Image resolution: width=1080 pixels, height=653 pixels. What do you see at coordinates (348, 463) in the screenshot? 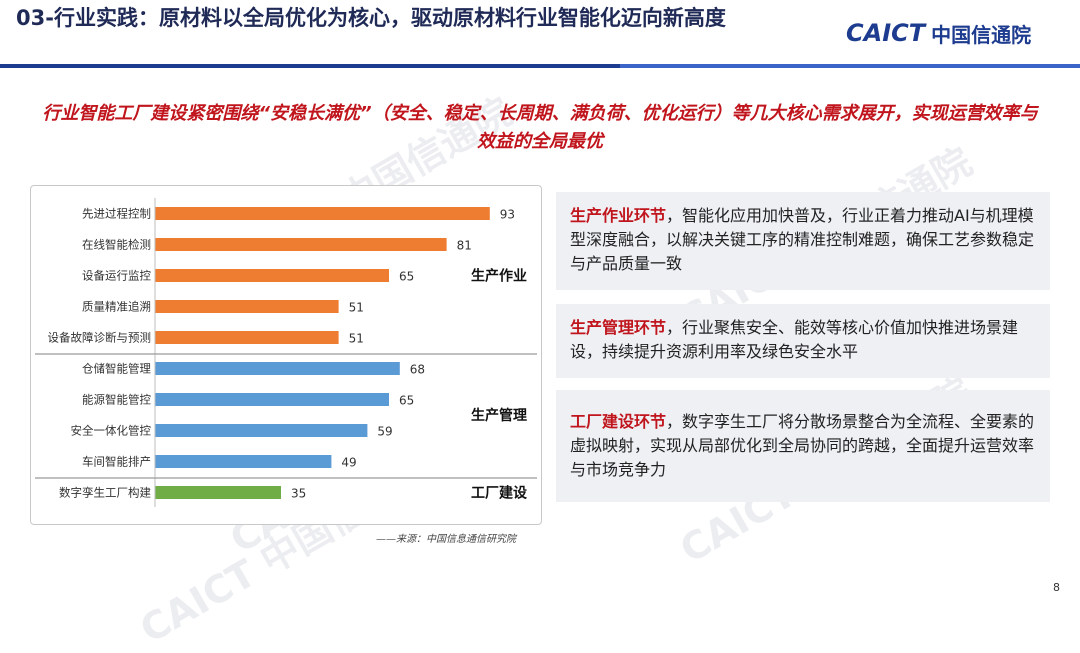
I see `data-label: 49` at bounding box center [348, 463].